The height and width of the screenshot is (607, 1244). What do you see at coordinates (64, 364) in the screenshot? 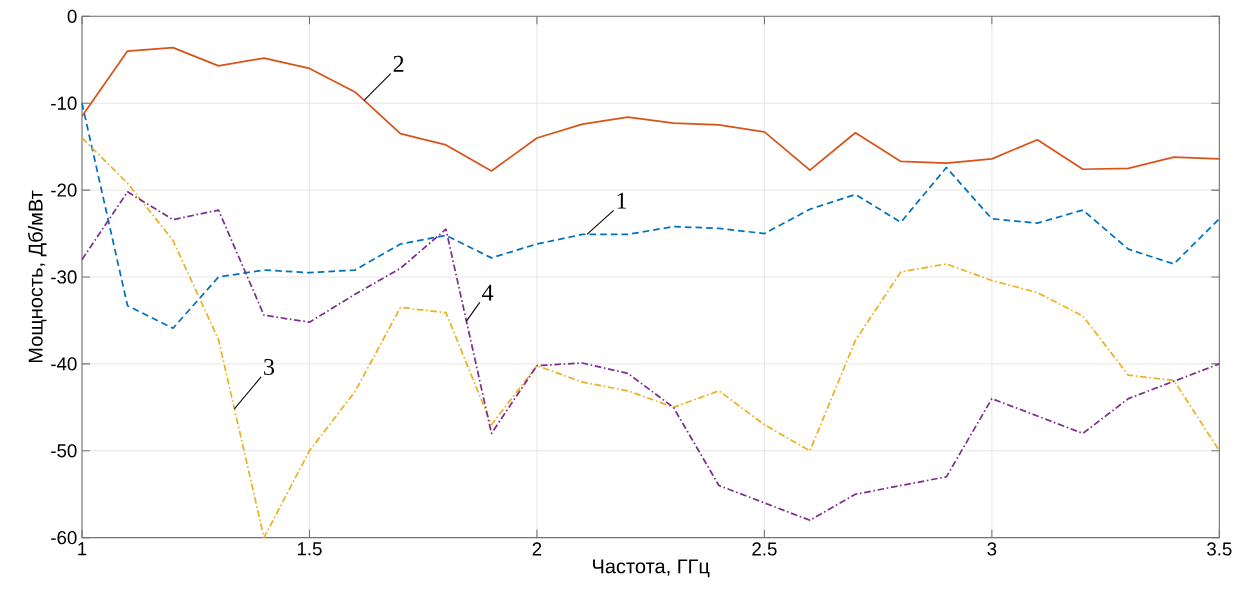
I see `y-tick-label: -40` at bounding box center [64, 364].